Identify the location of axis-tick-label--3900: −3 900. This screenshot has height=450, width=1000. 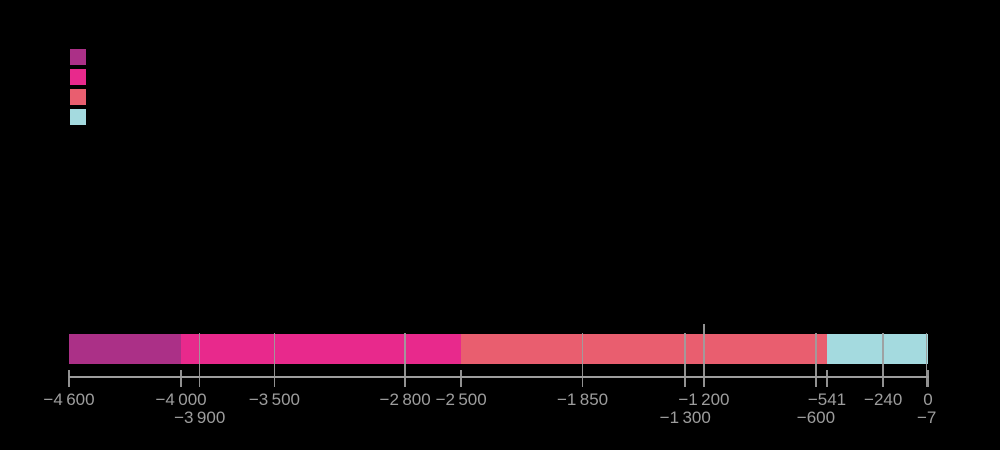
(200, 417).